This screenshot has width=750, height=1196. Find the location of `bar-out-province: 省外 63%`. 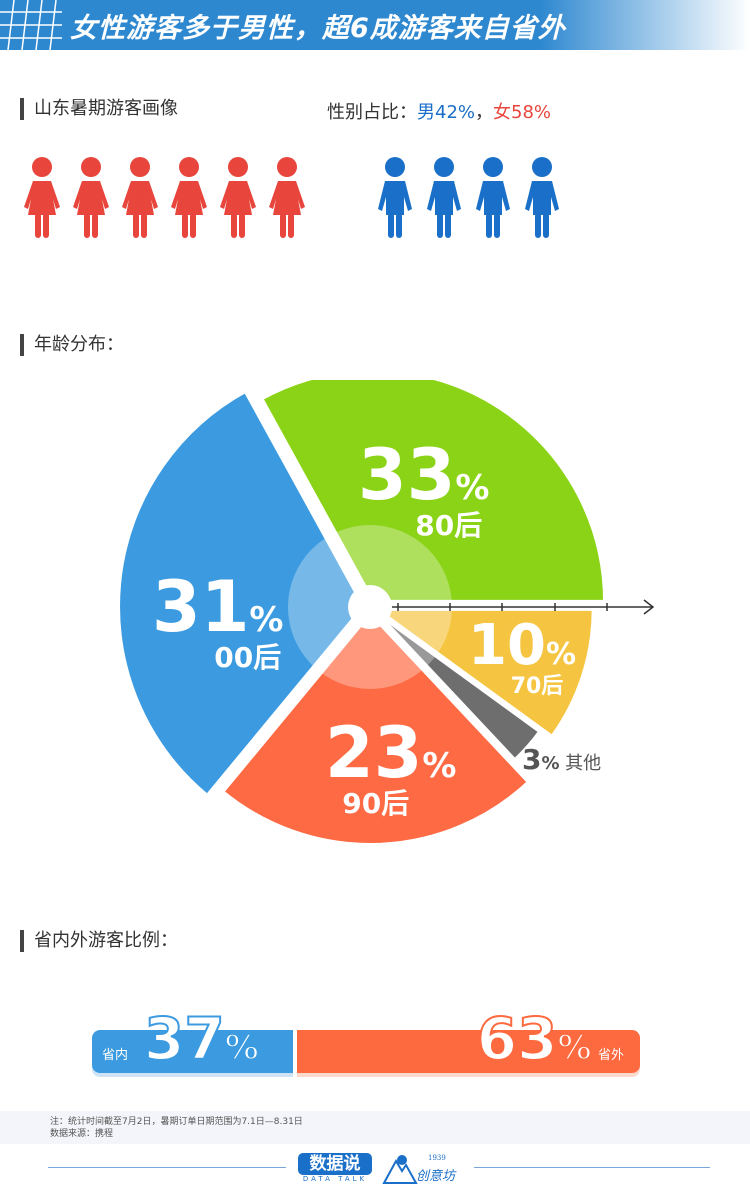

bar-out-province: 省外 63% is located at coordinates (468, 1041).